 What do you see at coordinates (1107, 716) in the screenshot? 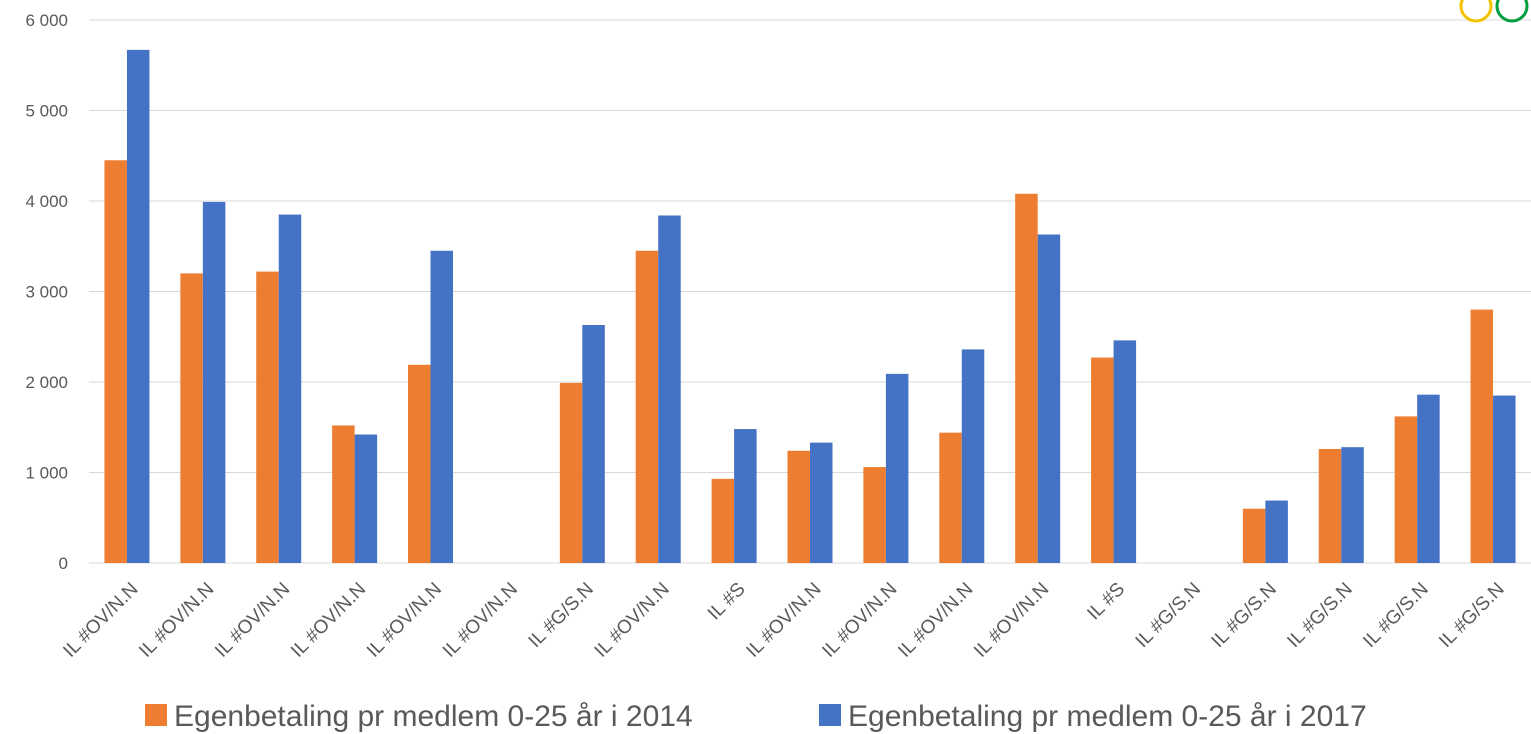
I see `legend-label-2017: Egenbetaling pr medlem 0-25 år i 2017` at bounding box center [1107, 716].